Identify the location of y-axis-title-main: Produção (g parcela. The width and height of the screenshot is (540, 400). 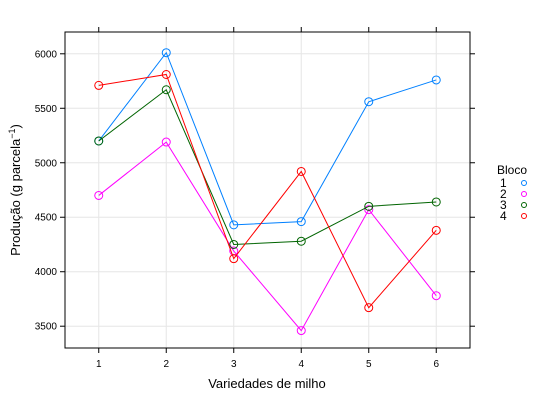
(15, 197).